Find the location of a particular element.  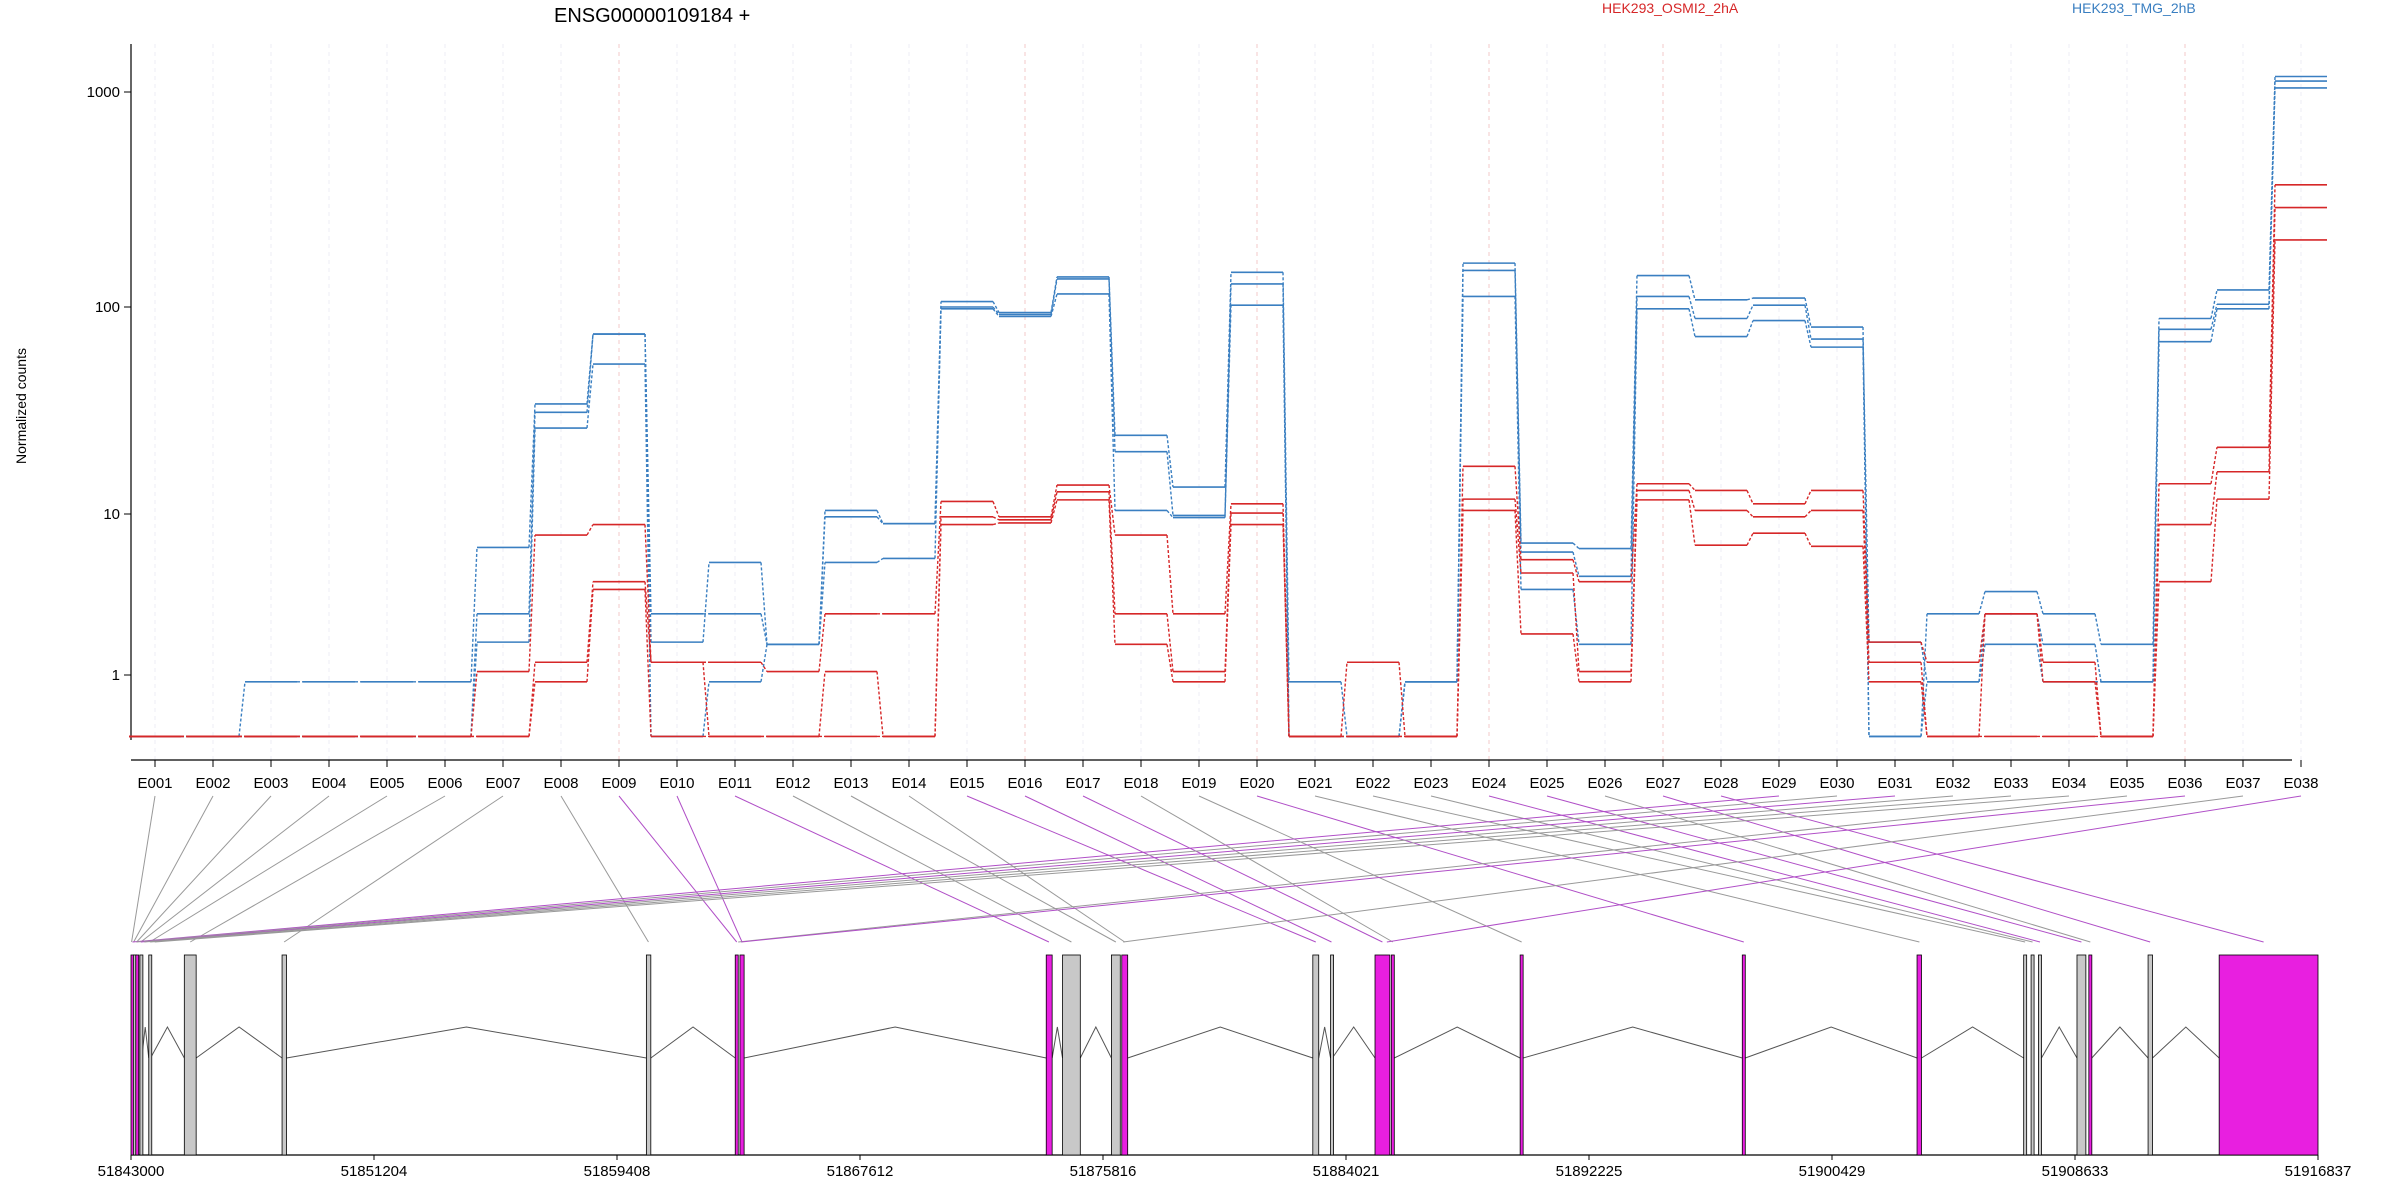

x-tick-label-E025: E025 is located at coordinates (1546, 783).